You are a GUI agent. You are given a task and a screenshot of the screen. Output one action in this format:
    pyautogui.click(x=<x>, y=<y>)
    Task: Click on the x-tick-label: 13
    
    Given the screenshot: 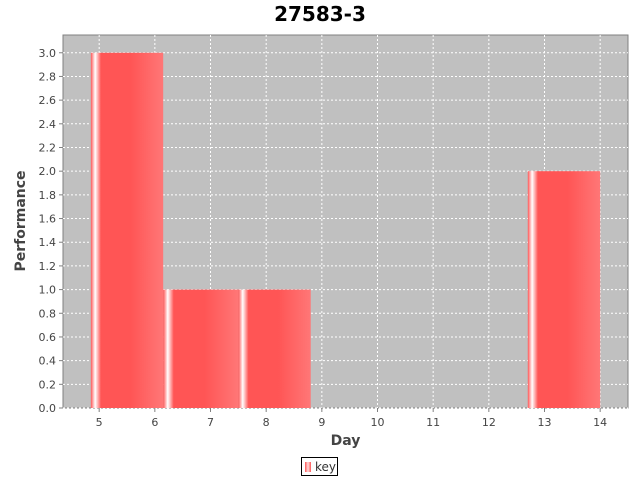 What is the action you would take?
    pyautogui.click(x=545, y=422)
    